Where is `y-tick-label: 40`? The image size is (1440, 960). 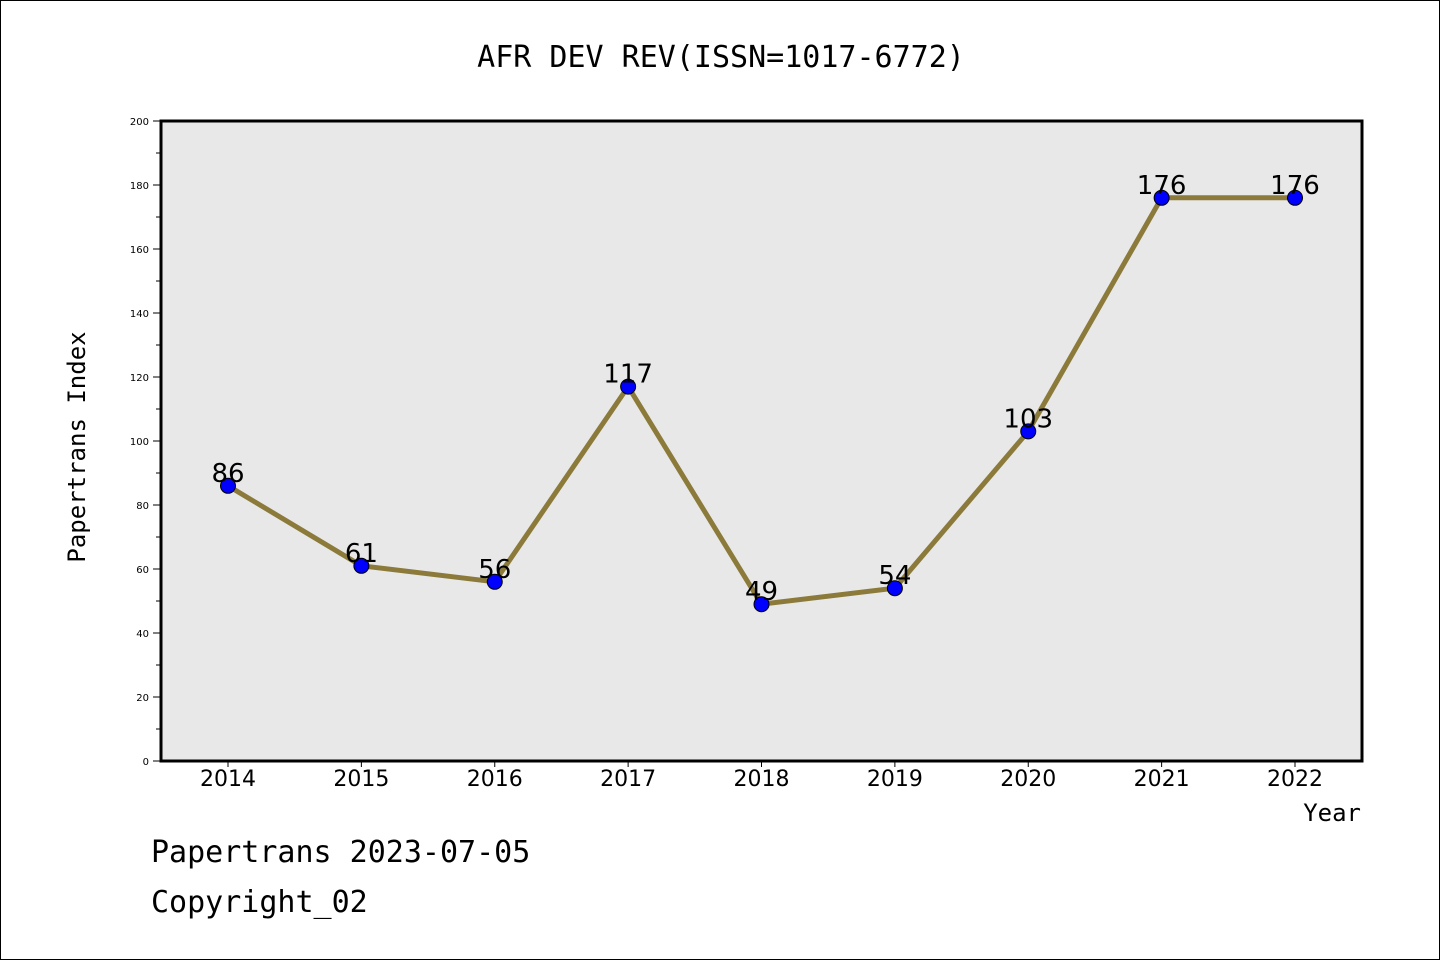 y-tick-label: 40 is located at coordinates (142, 634).